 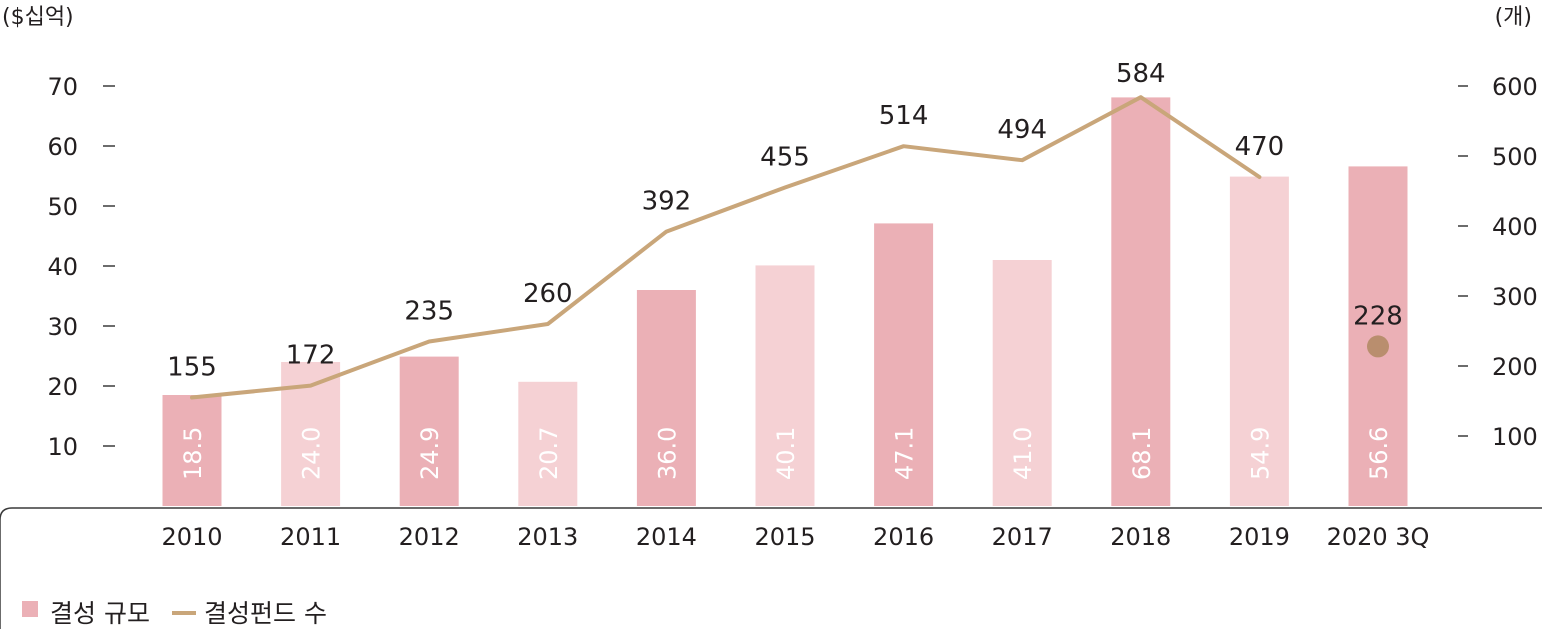 I want to click on bar-value-label: 40.1, so click(x=786, y=453).